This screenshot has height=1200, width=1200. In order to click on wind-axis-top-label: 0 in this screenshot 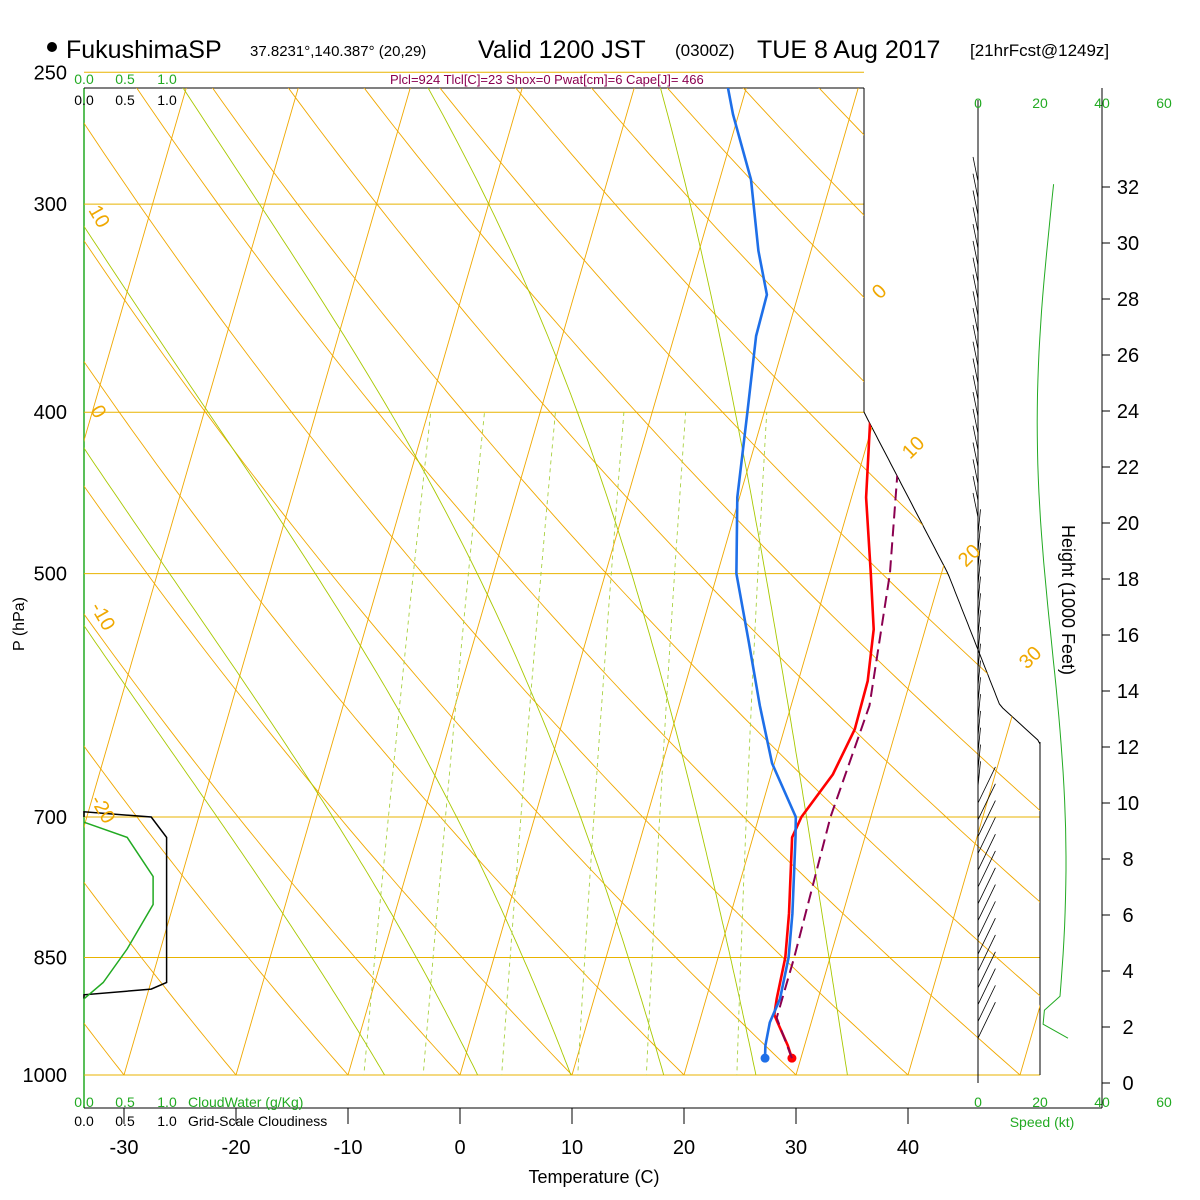, I will do `click(978, 103)`.